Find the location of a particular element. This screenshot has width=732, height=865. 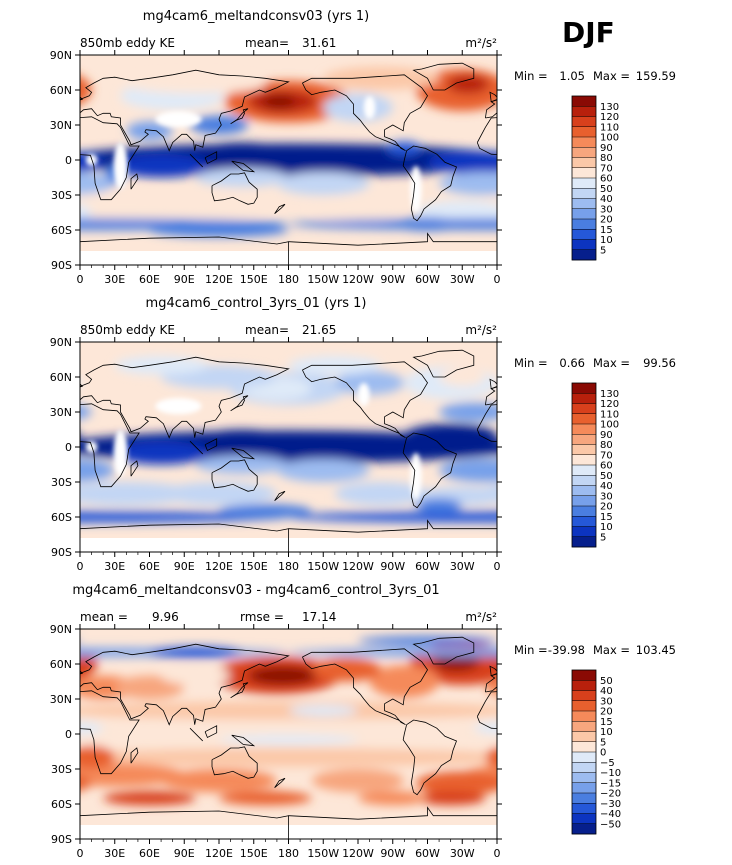

colorbar-label: 30 is located at coordinates (606, 209).